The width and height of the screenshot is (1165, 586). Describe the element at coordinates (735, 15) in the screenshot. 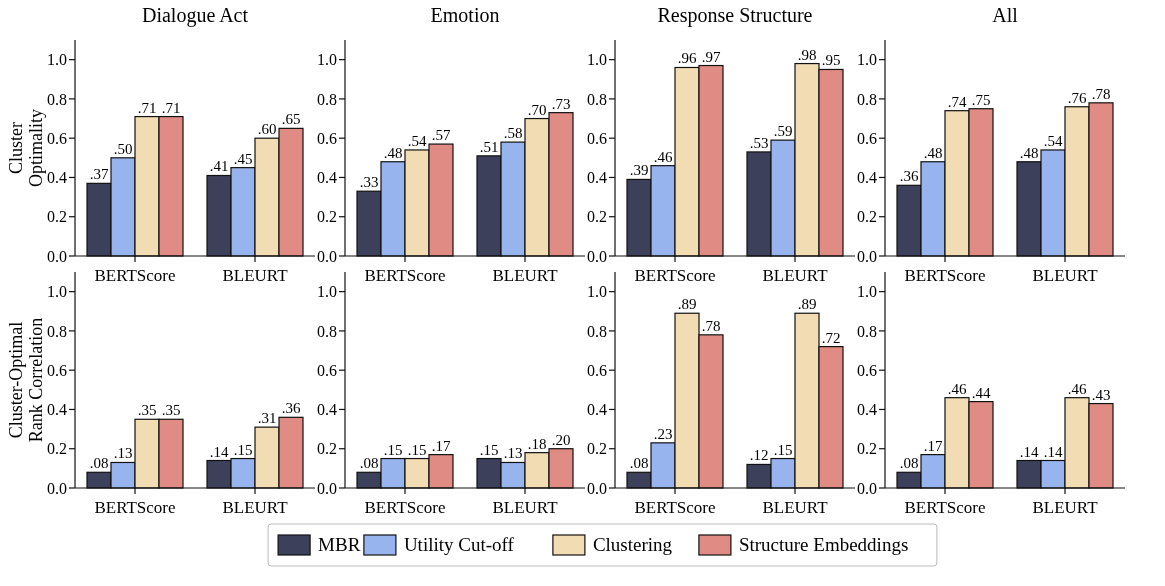

I see `chart-title: Response Structure` at that location.